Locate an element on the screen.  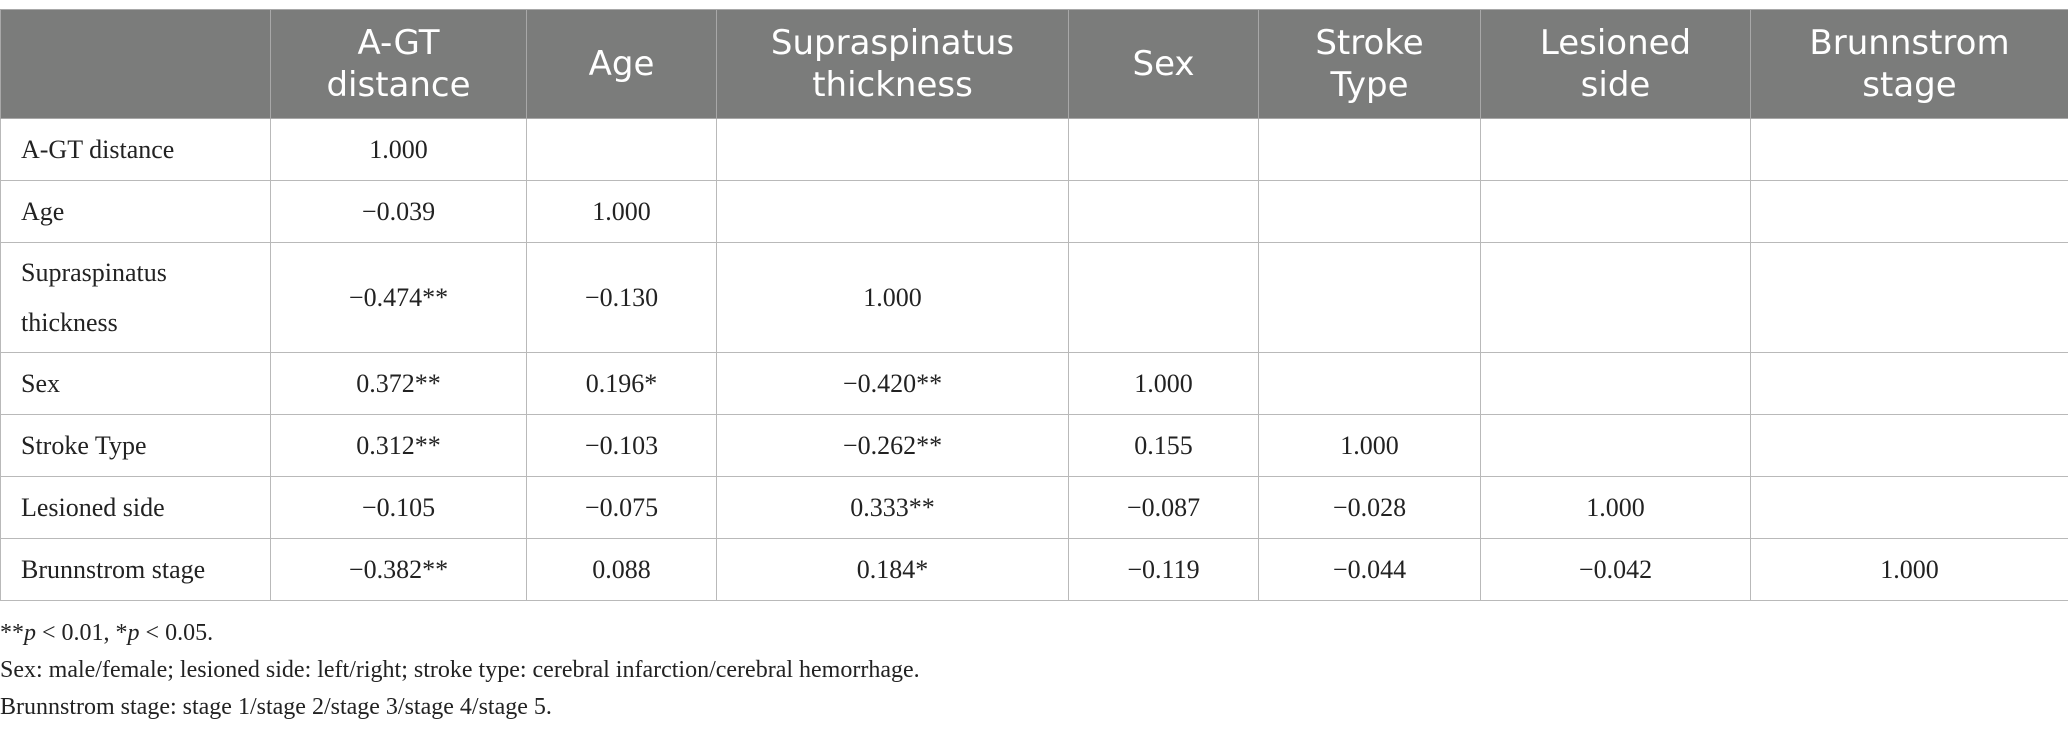
table-cell: −0.105 is located at coordinates (398, 507).